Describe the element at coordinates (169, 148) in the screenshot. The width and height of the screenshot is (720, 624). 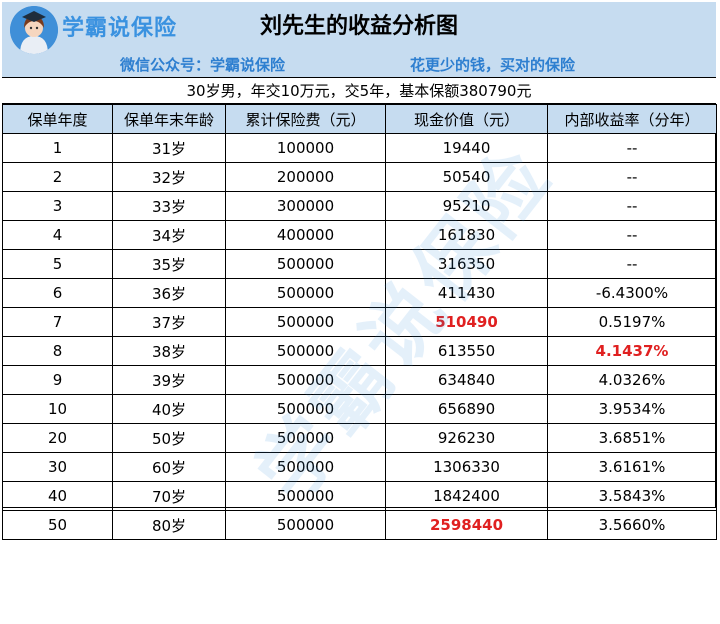
I see `table-cell: 31岁` at that location.